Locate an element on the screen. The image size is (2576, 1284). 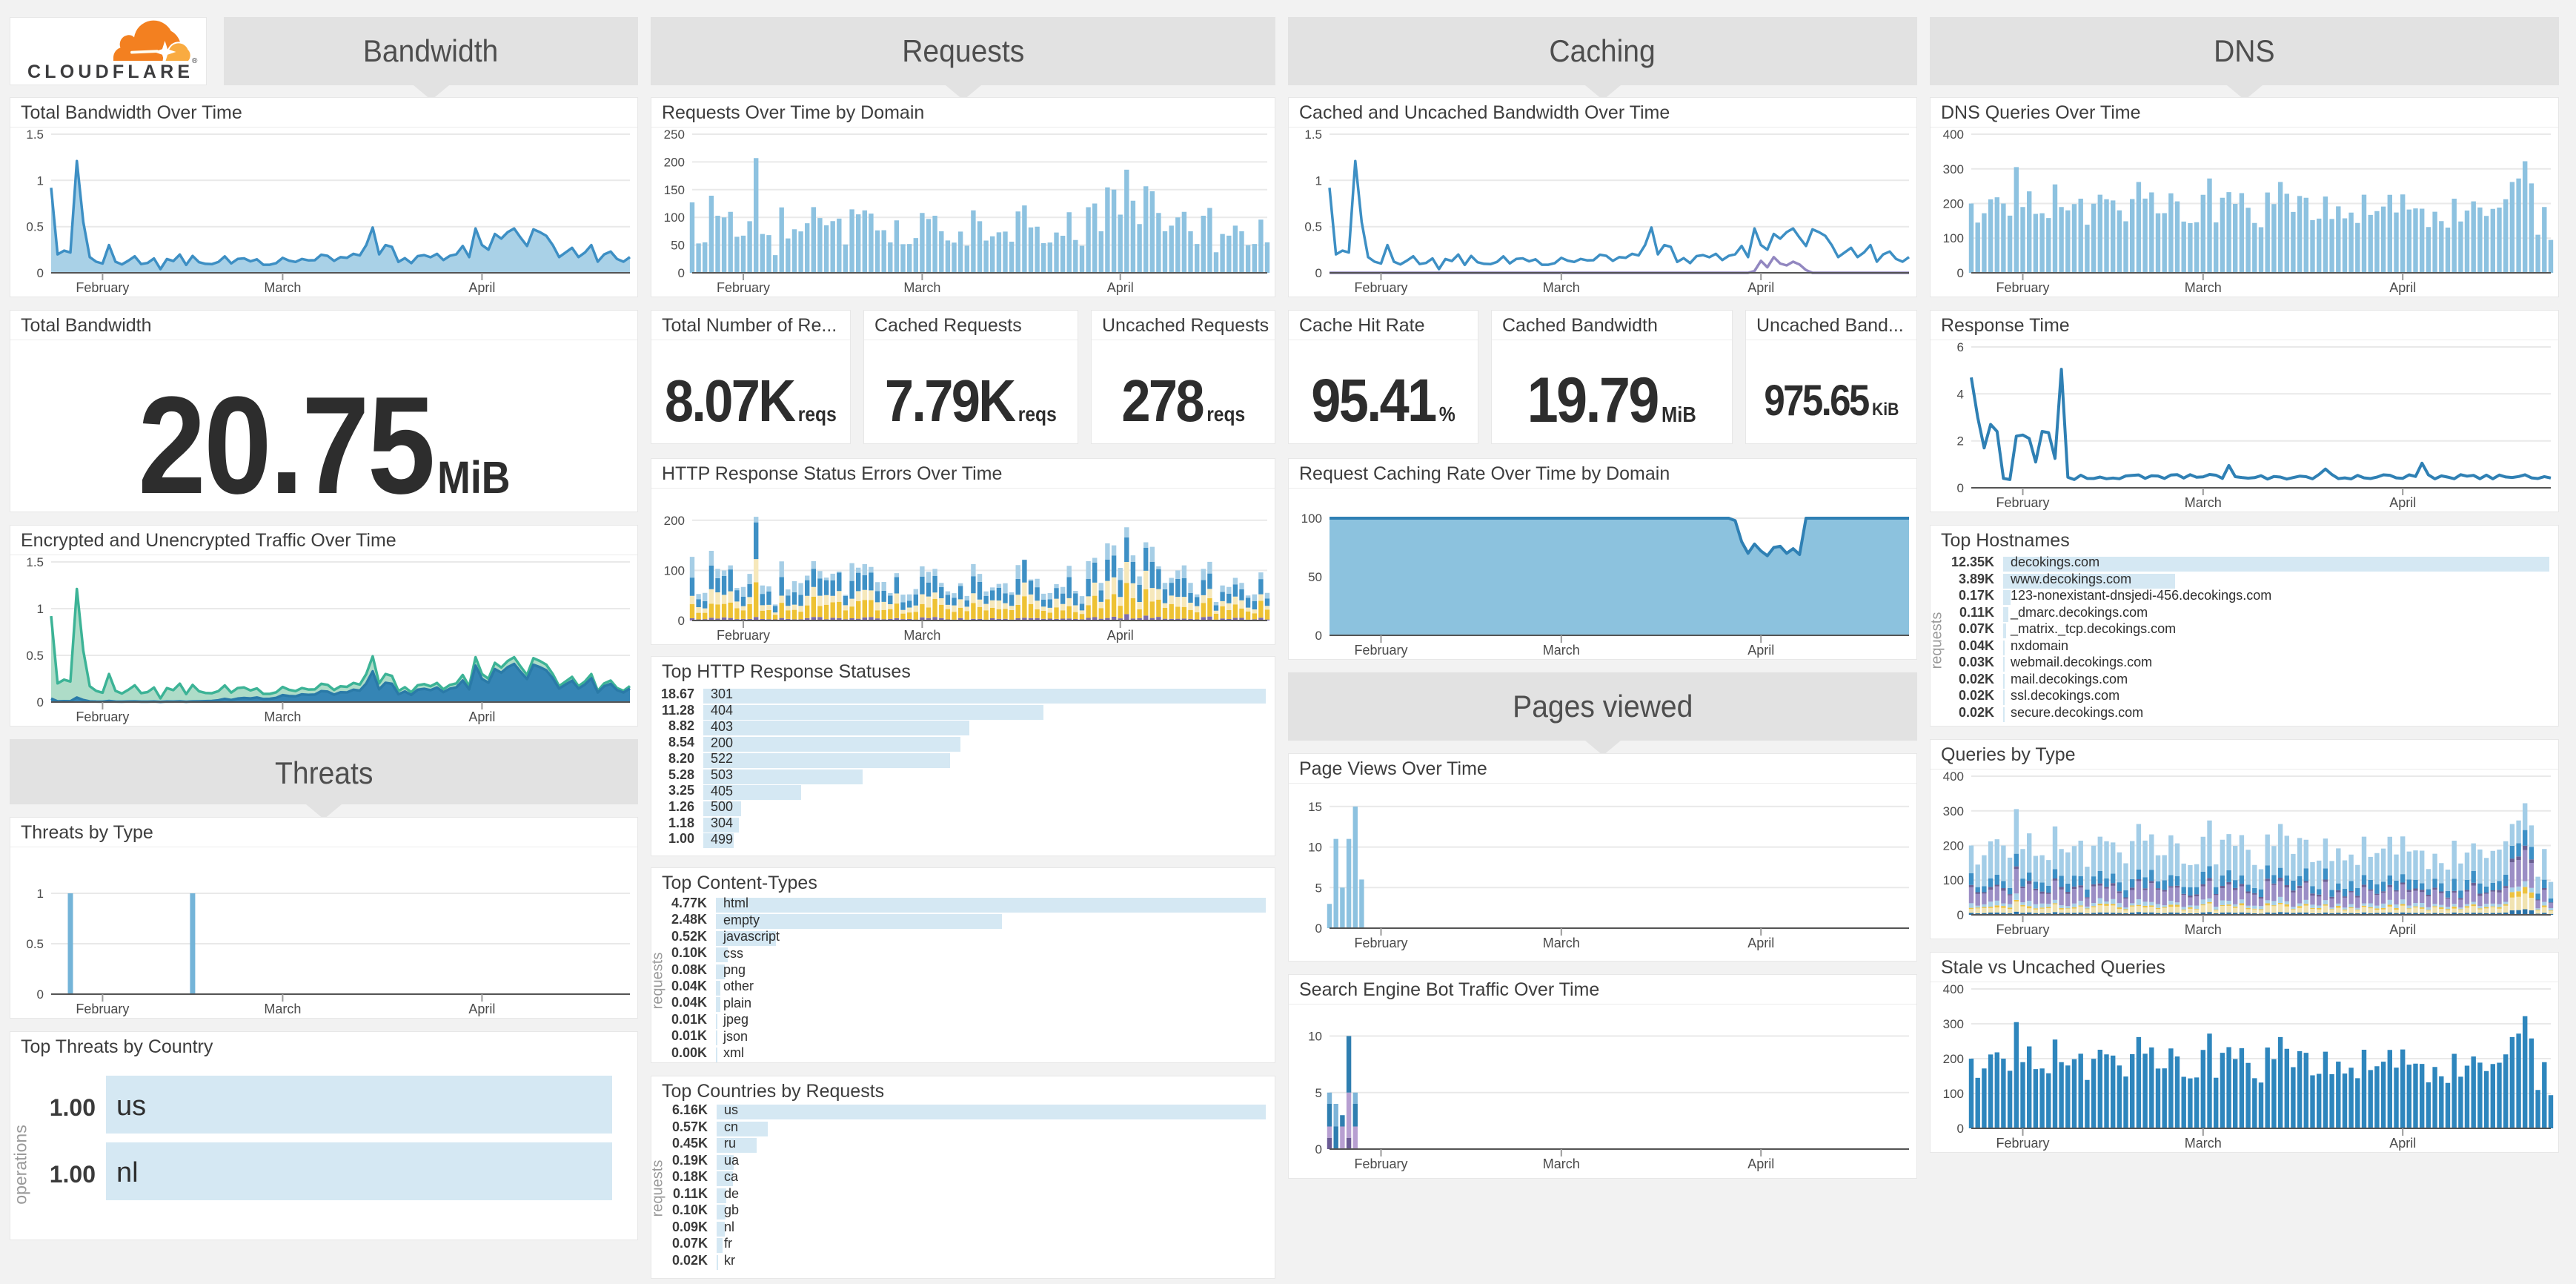
svg-text: CLOUDFLARE is located at coordinates (110, 72).